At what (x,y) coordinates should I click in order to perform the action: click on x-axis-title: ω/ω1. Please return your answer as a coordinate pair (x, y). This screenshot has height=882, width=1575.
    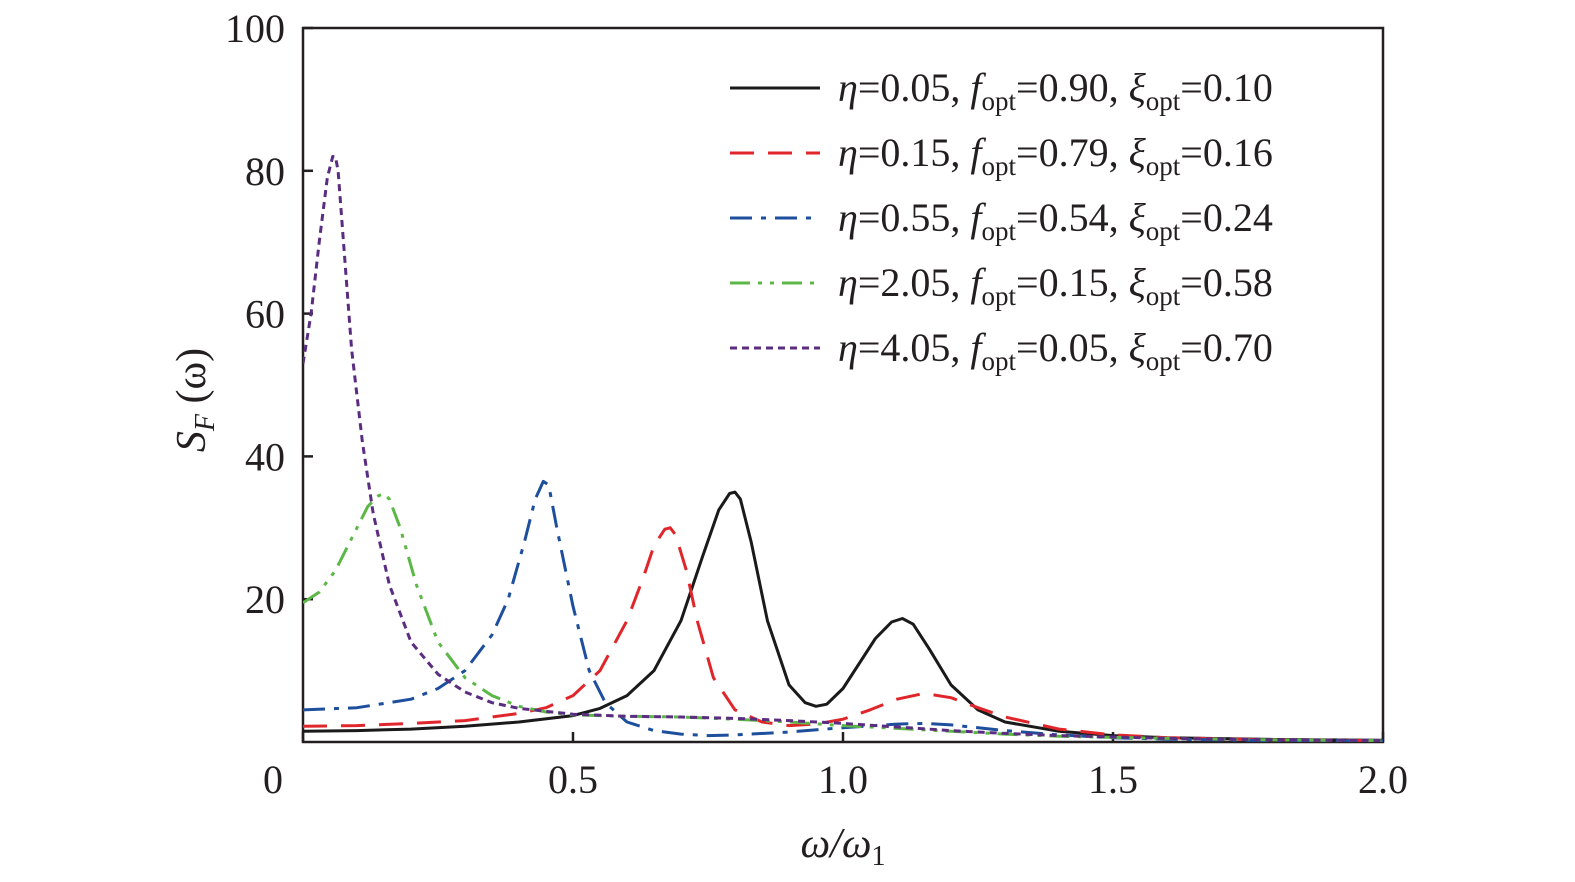
    Looking at the image, I should click on (843, 846).